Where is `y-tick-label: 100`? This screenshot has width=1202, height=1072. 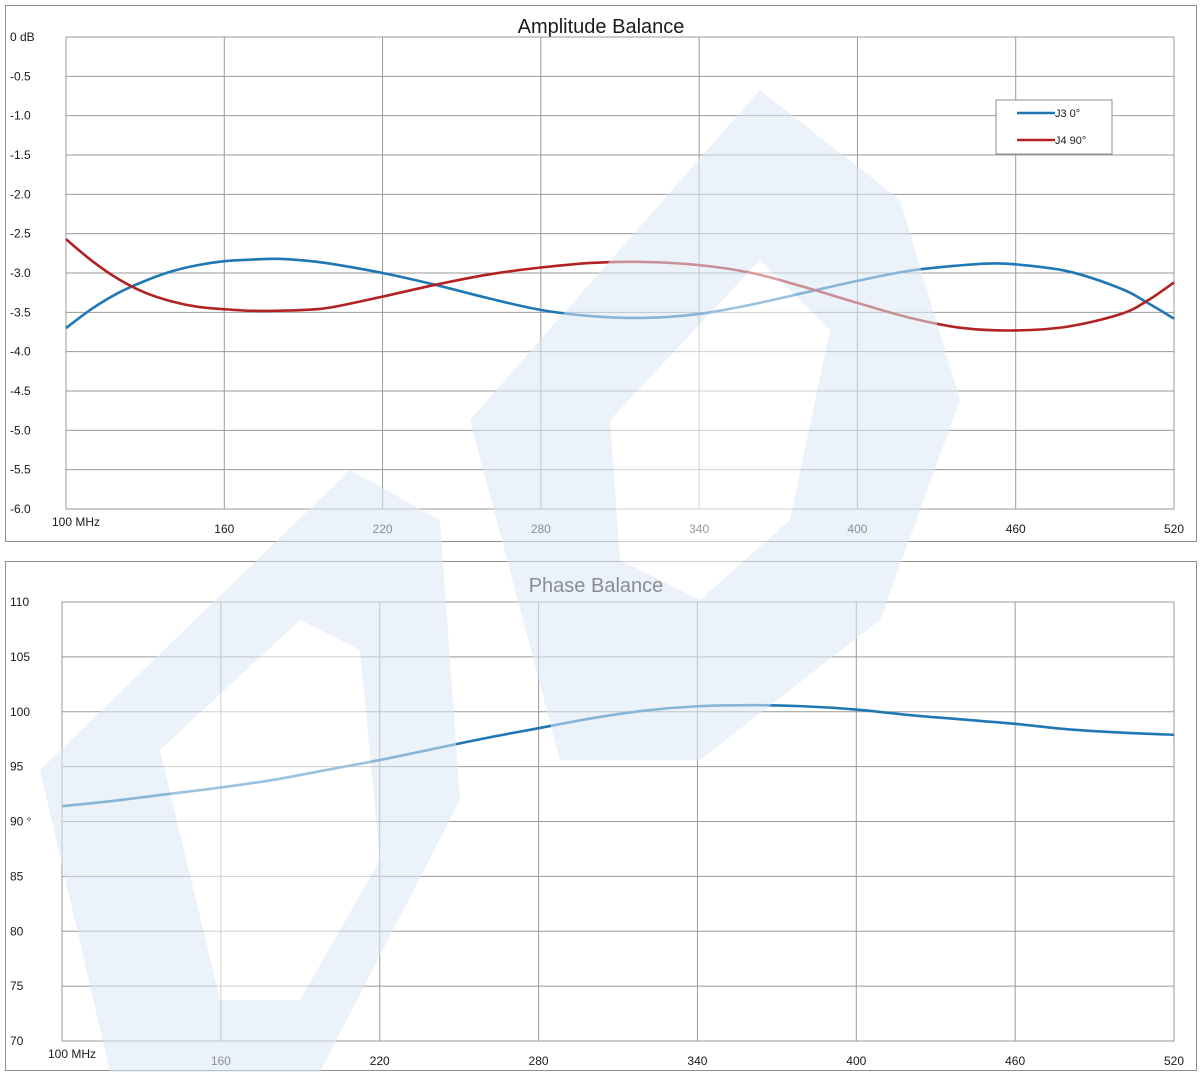 y-tick-label: 100 is located at coordinates (20, 712).